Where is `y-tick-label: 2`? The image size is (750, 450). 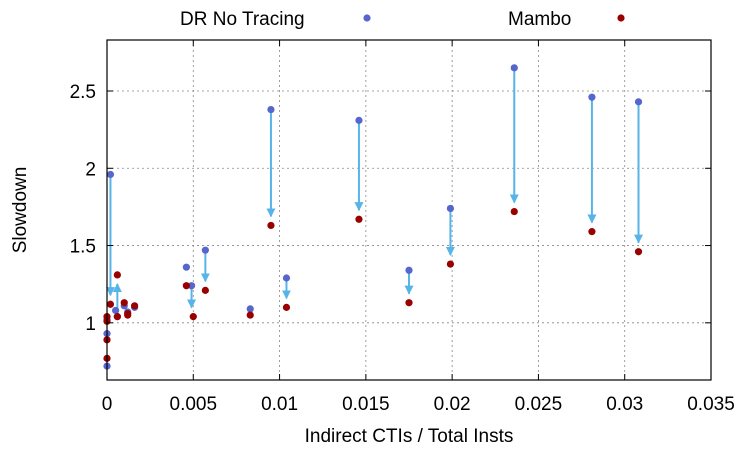 y-tick-label: 2 is located at coordinates (90, 169).